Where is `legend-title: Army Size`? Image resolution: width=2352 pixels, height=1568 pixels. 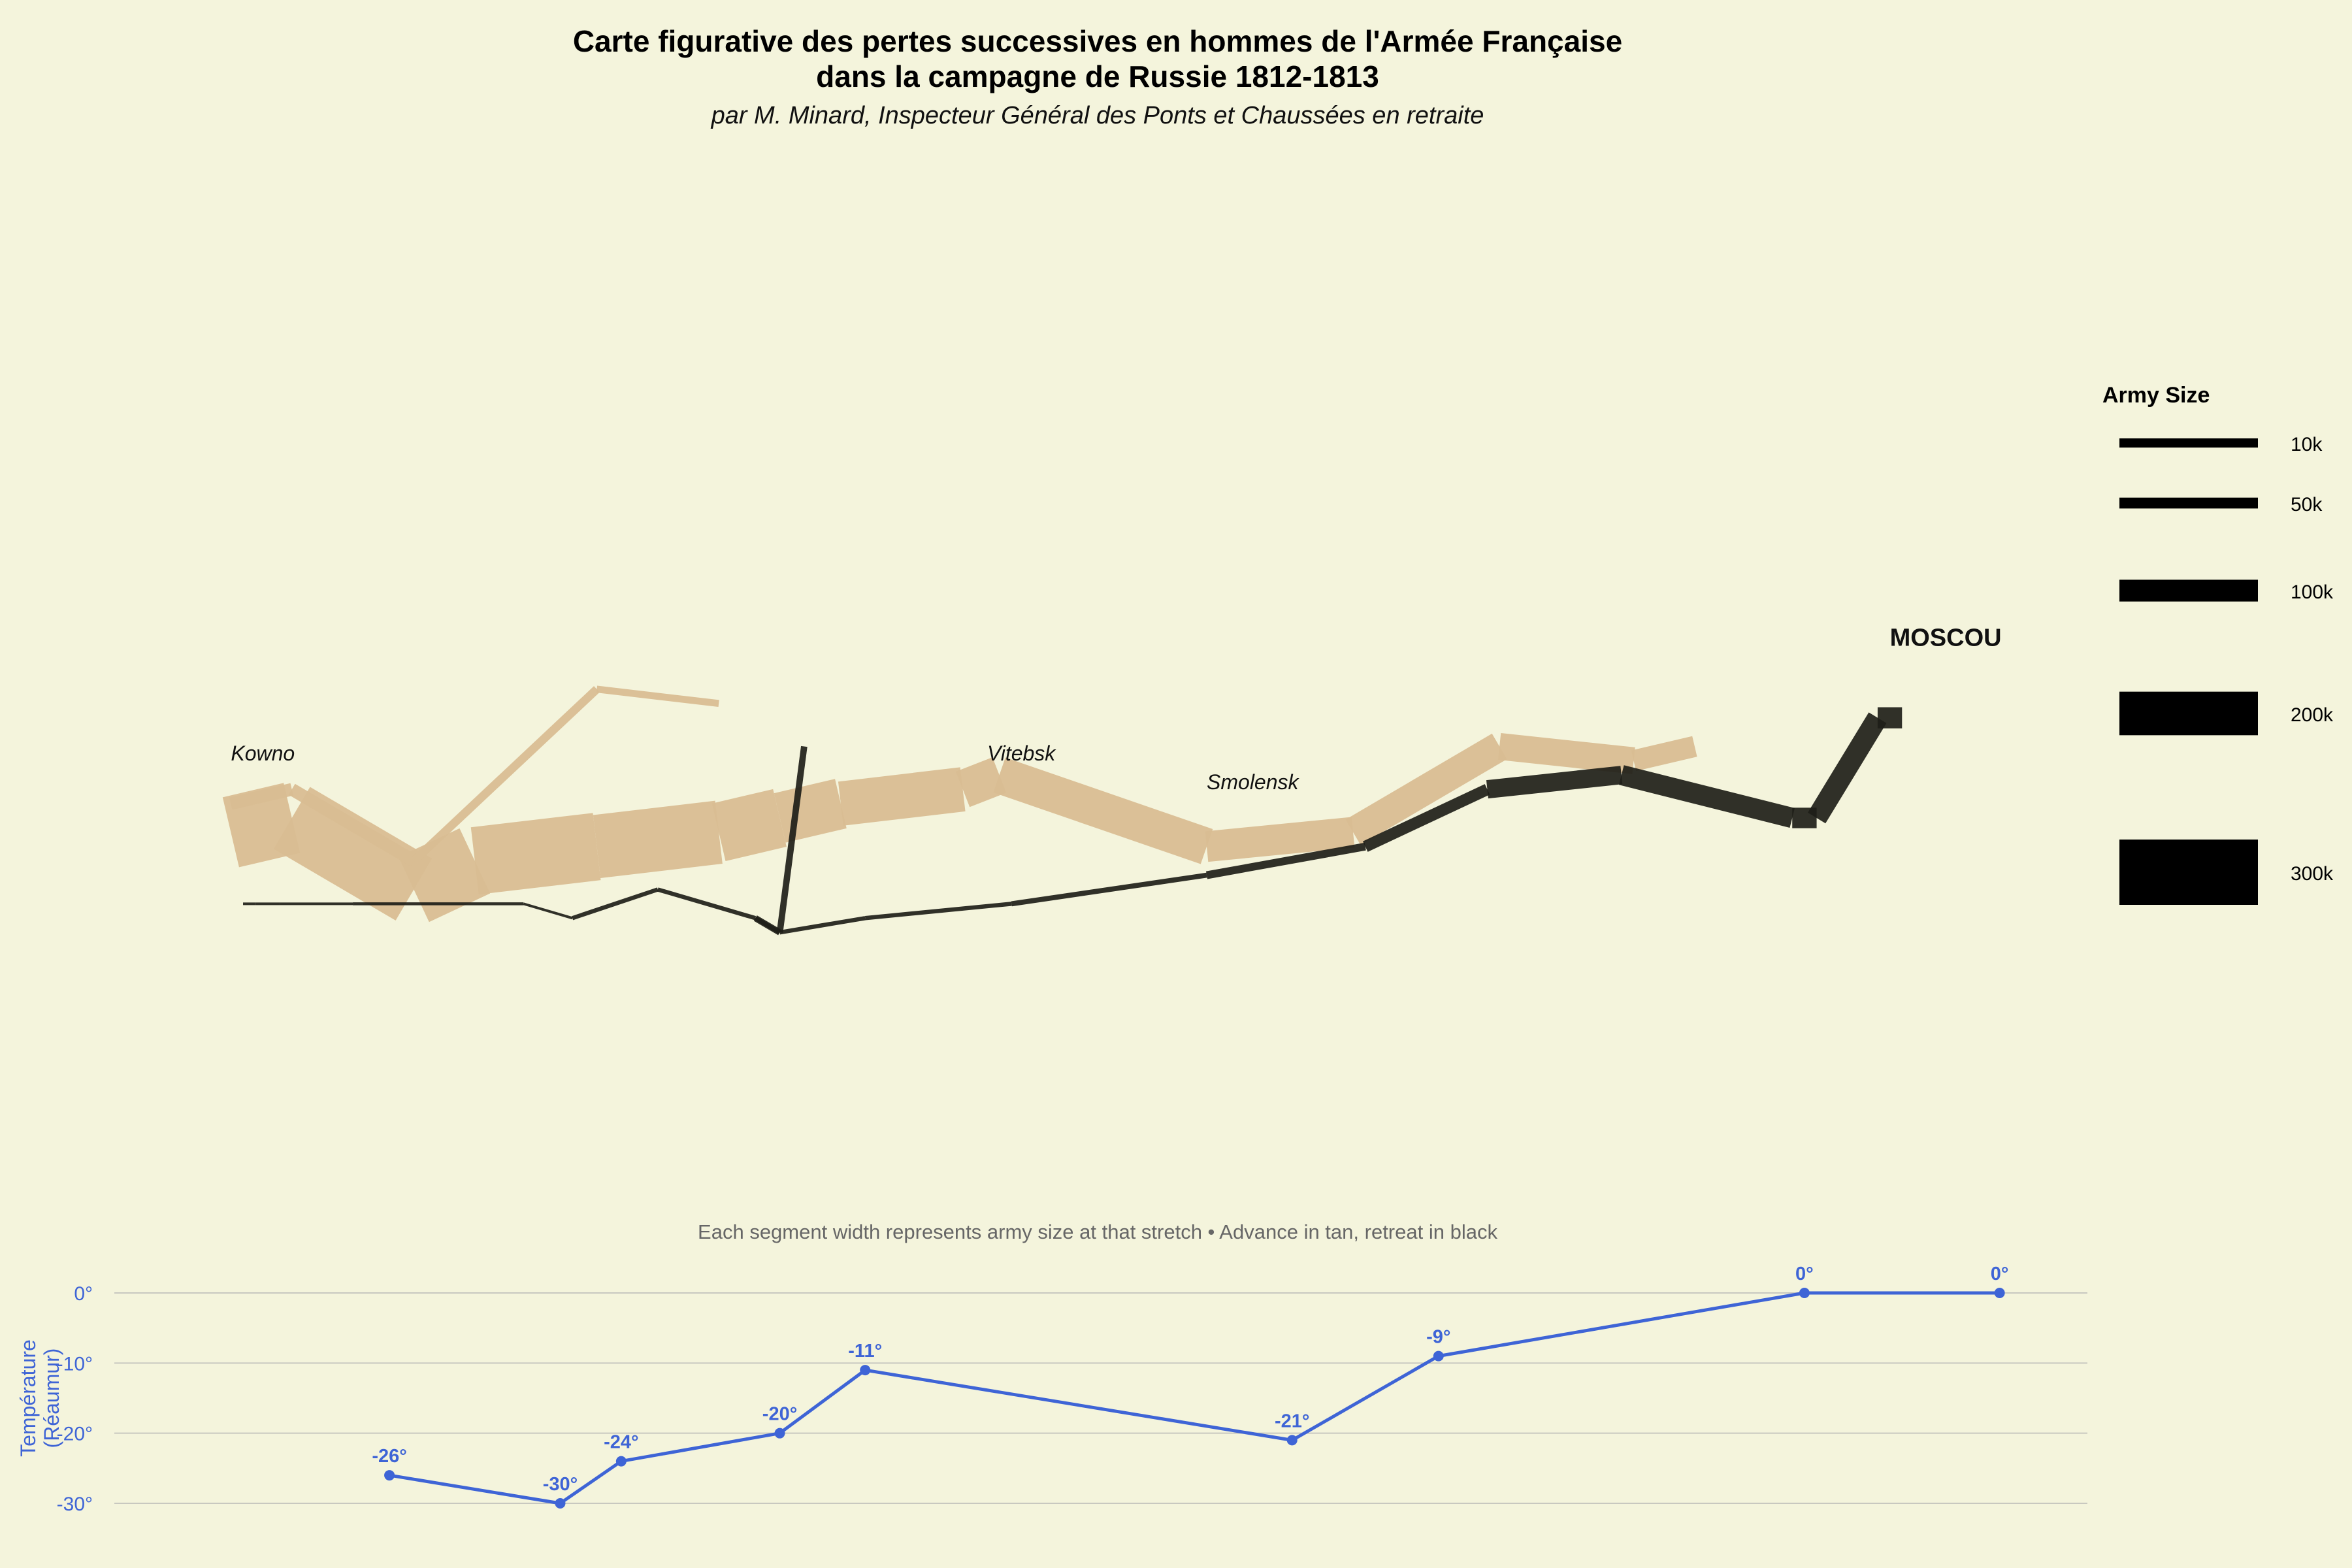 legend-title: Army Size is located at coordinates (2156, 395).